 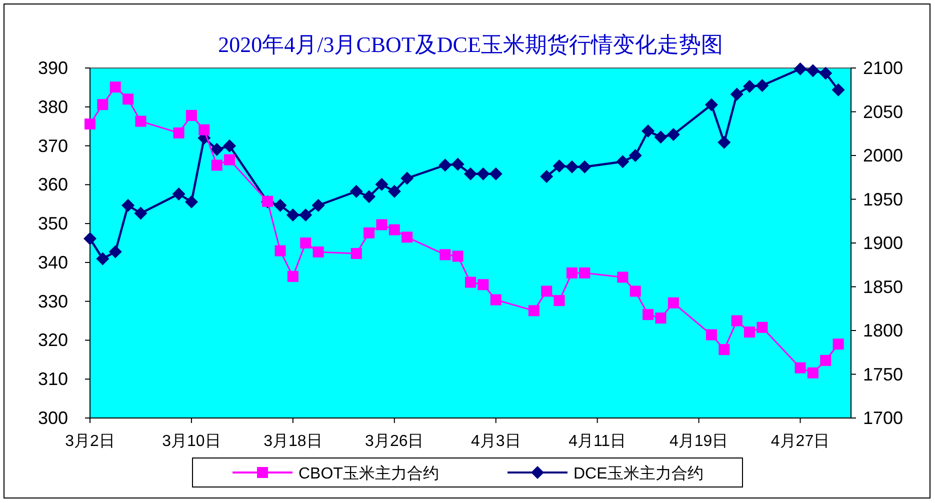 I want to click on legend-label: CBOT玉米主力合约, so click(x=368, y=473).